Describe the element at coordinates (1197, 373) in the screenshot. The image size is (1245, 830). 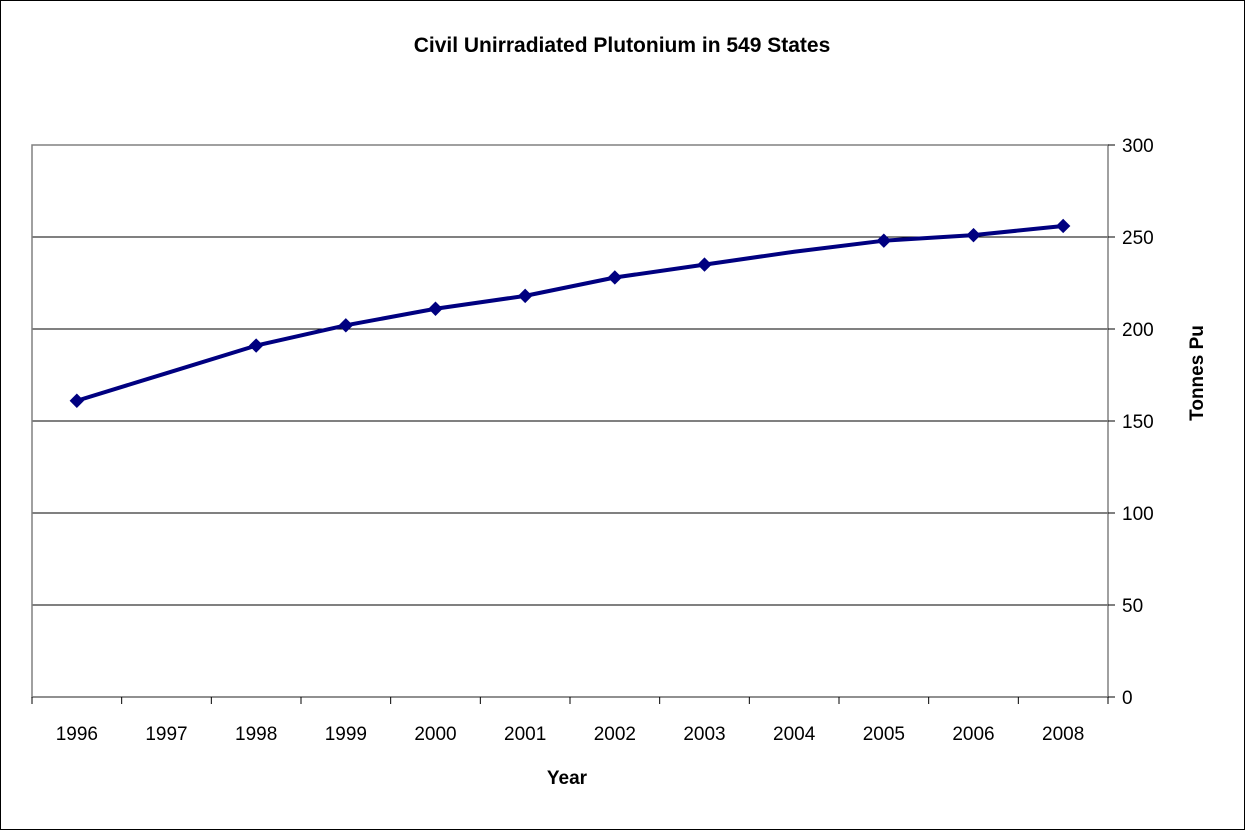
I see `y-axis-title: Tonnes Pu` at that location.